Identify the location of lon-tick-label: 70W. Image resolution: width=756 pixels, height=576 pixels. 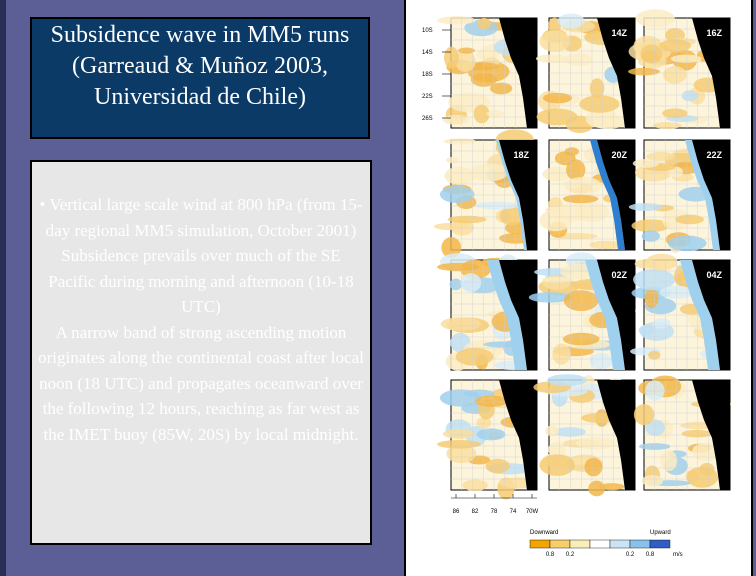
(532, 512).